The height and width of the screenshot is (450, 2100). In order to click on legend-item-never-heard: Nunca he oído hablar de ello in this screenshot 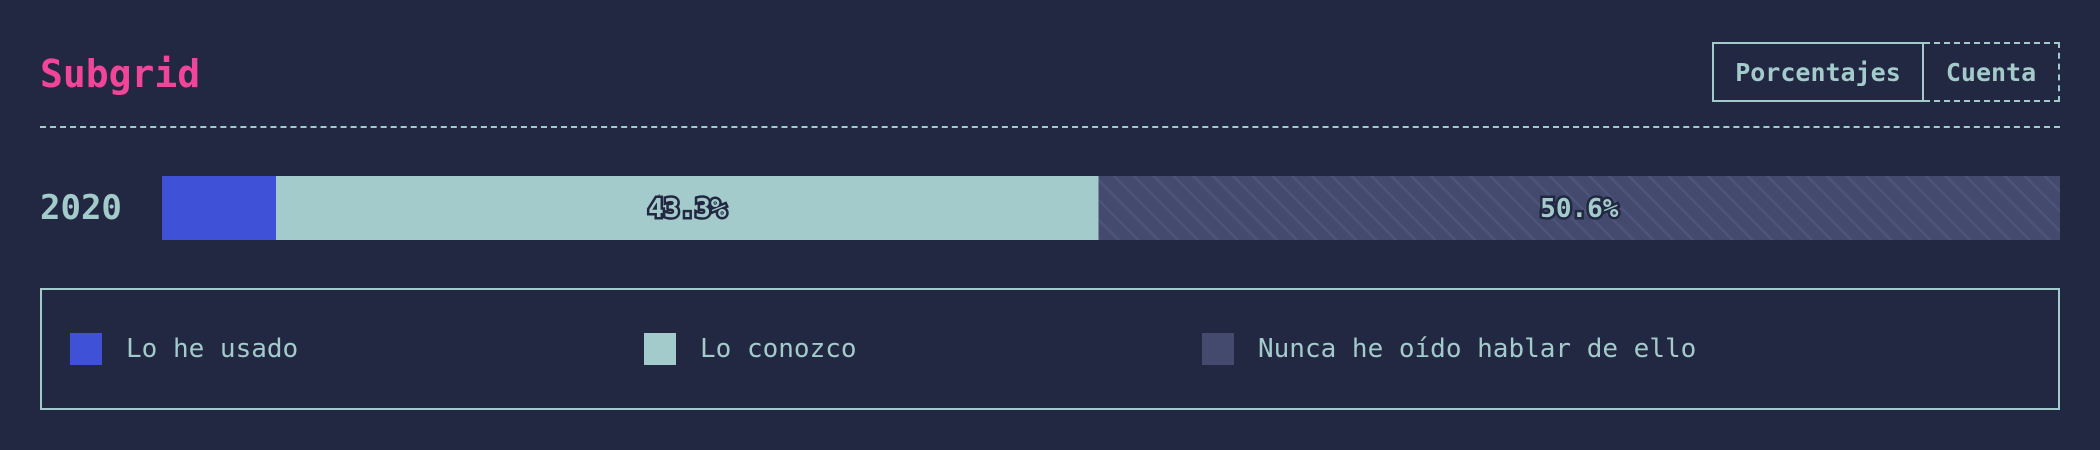, I will do `click(1449, 349)`.